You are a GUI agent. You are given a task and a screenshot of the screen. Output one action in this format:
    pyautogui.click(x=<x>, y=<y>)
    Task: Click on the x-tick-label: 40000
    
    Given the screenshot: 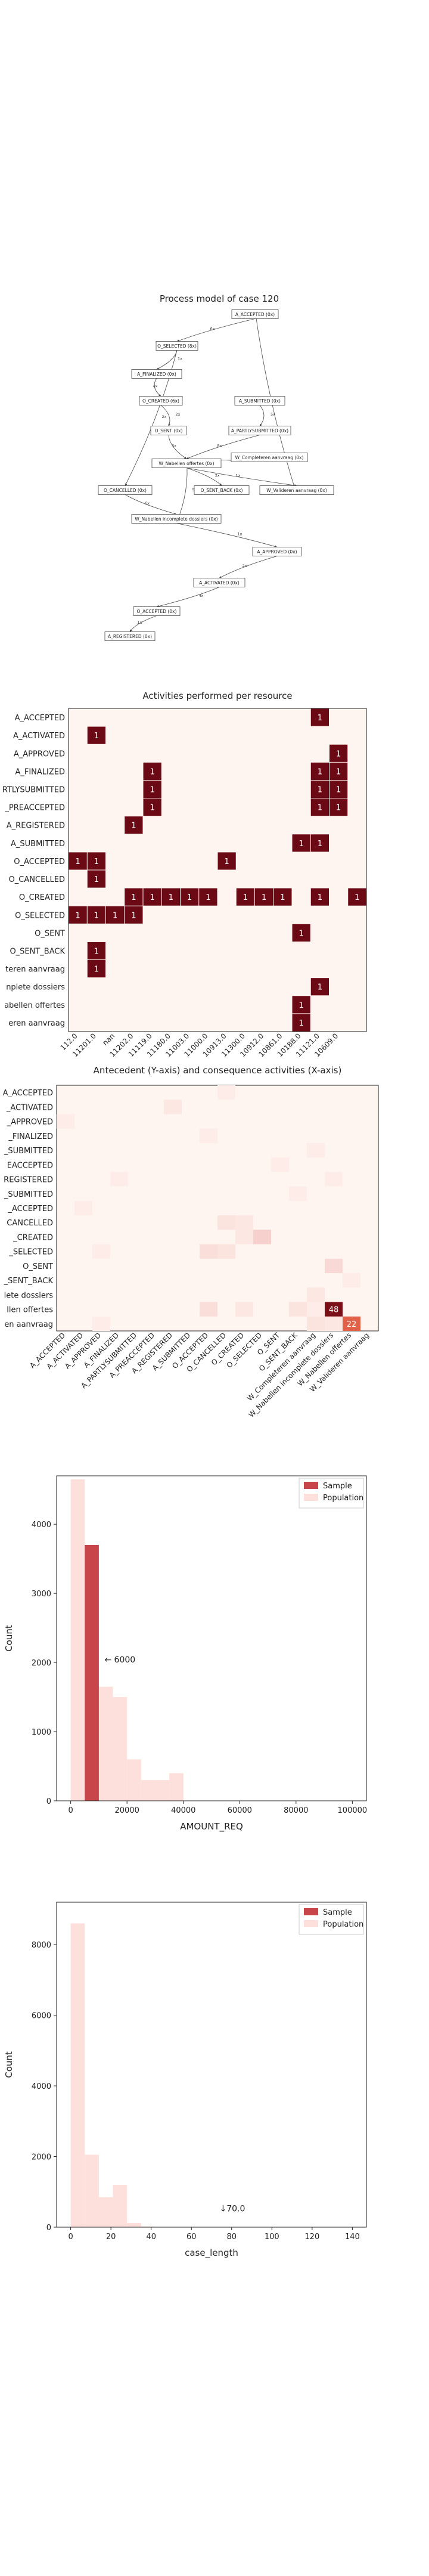 What is the action you would take?
    pyautogui.click(x=183, y=1810)
    